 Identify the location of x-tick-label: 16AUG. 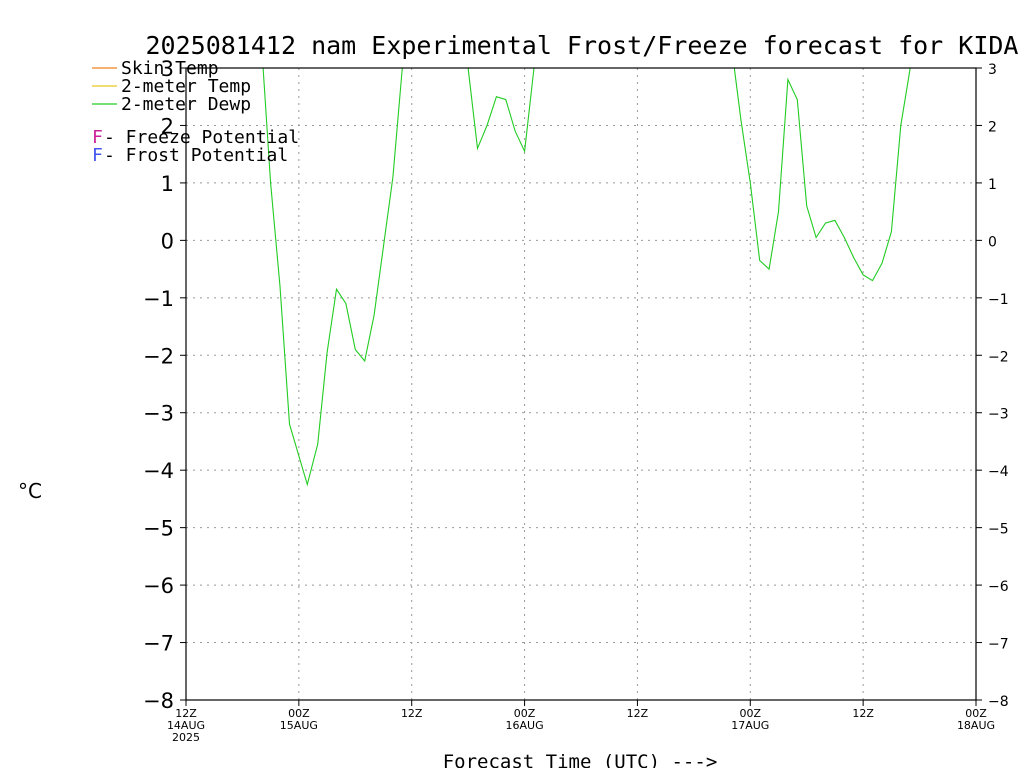
(525, 725).